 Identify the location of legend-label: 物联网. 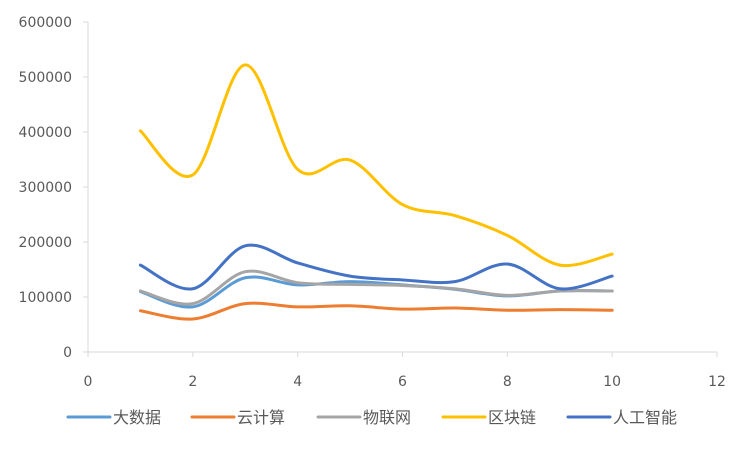
(387, 417).